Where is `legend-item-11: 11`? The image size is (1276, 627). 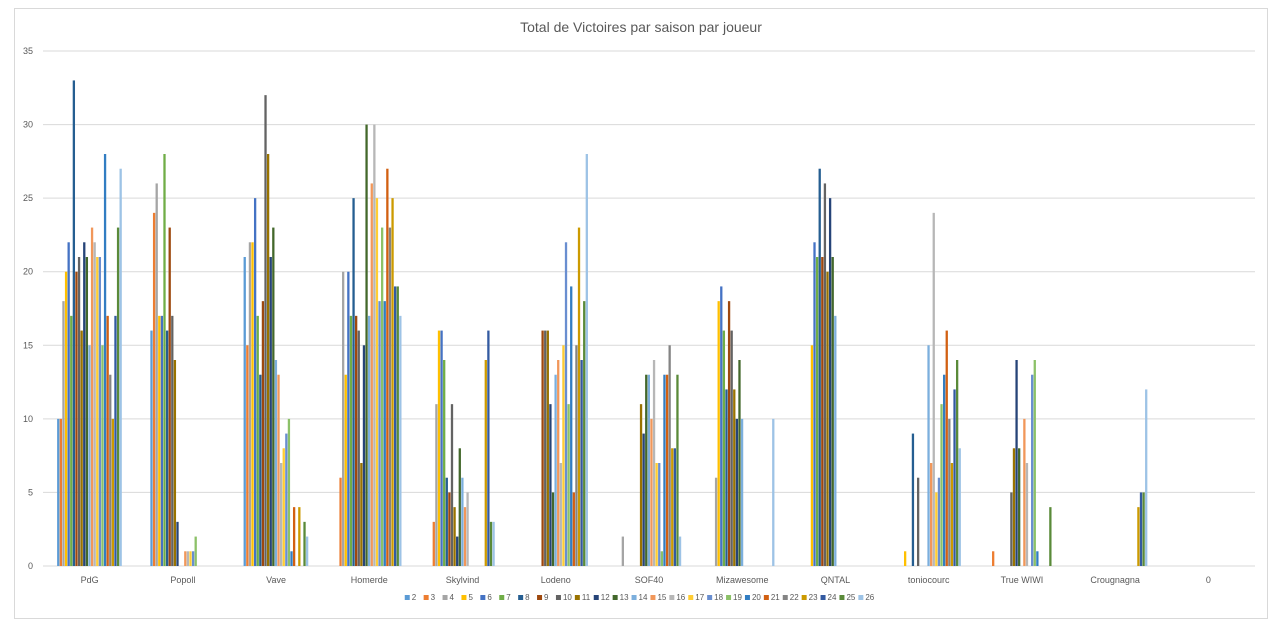
legend-item-11: 11 is located at coordinates (582, 597).